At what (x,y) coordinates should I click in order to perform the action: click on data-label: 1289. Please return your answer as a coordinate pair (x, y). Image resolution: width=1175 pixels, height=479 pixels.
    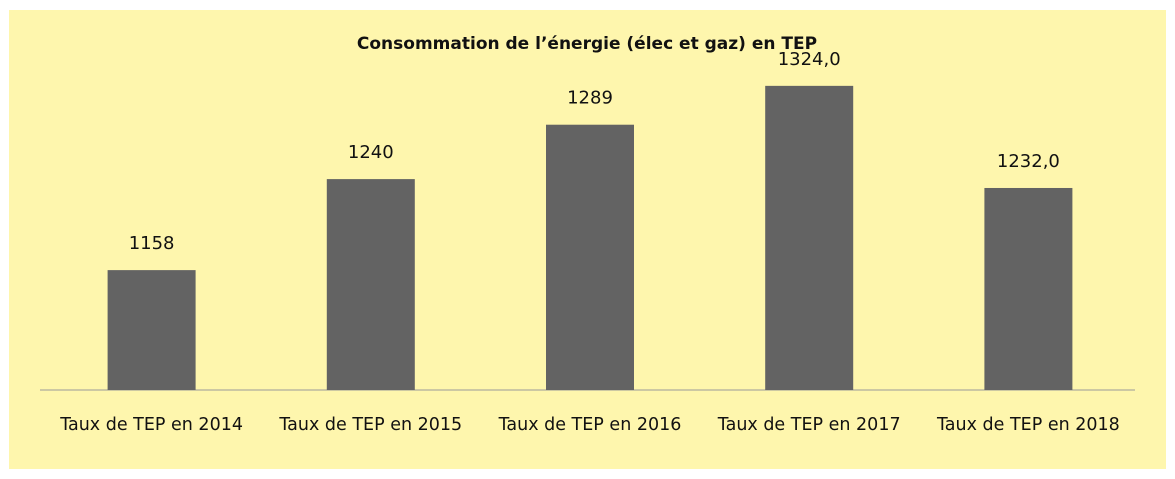
    Looking at the image, I should click on (590, 98).